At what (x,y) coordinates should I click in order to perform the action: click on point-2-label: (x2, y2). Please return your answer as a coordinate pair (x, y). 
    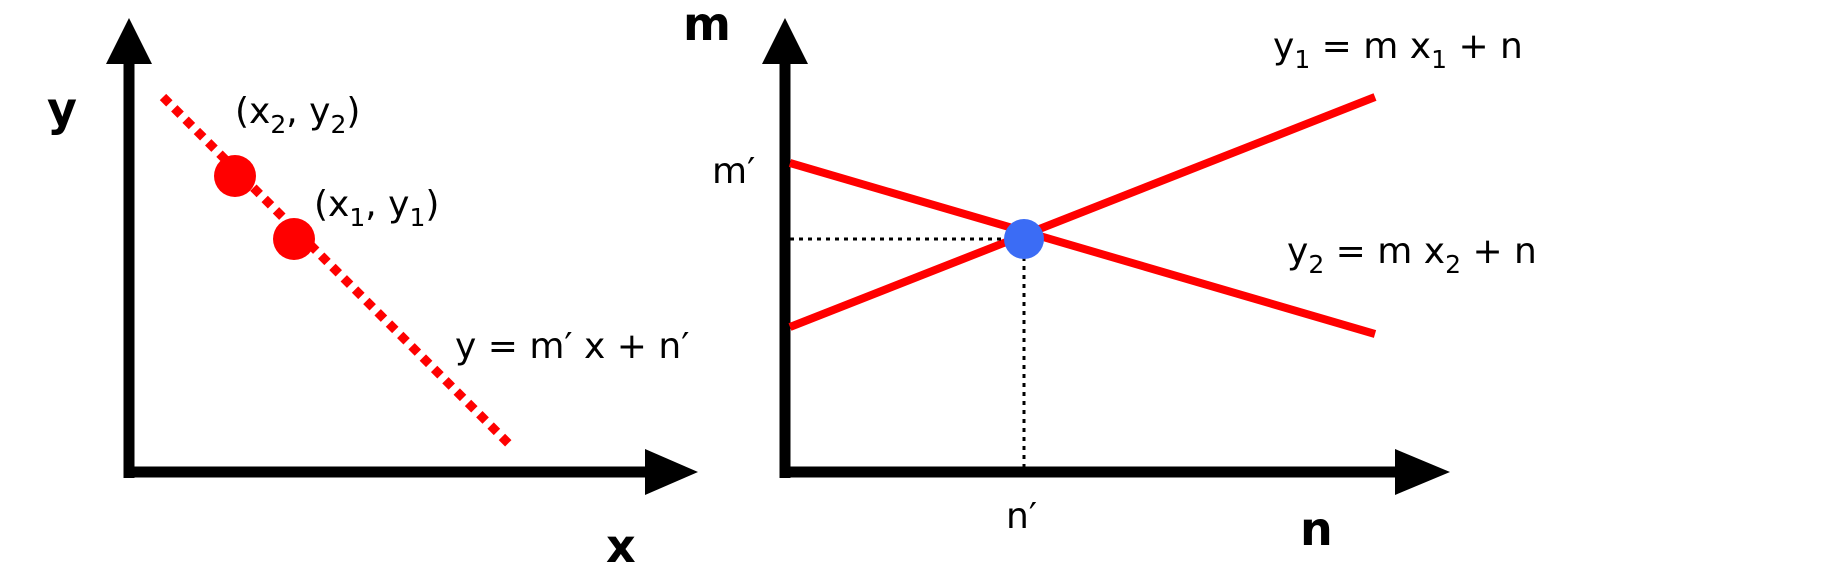
    Looking at the image, I should click on (297, 115).